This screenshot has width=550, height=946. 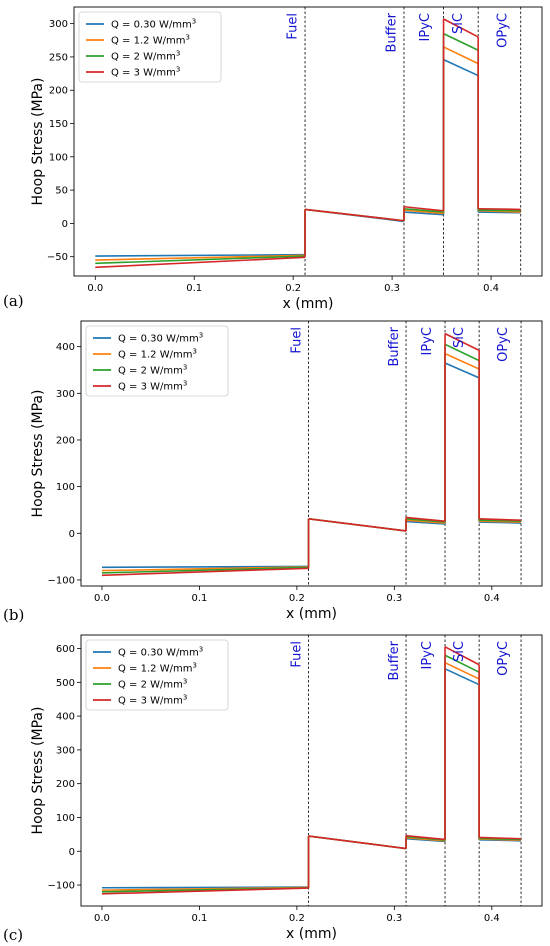 I want to click on y-tick-label: 50, so click(x=61, y=191).